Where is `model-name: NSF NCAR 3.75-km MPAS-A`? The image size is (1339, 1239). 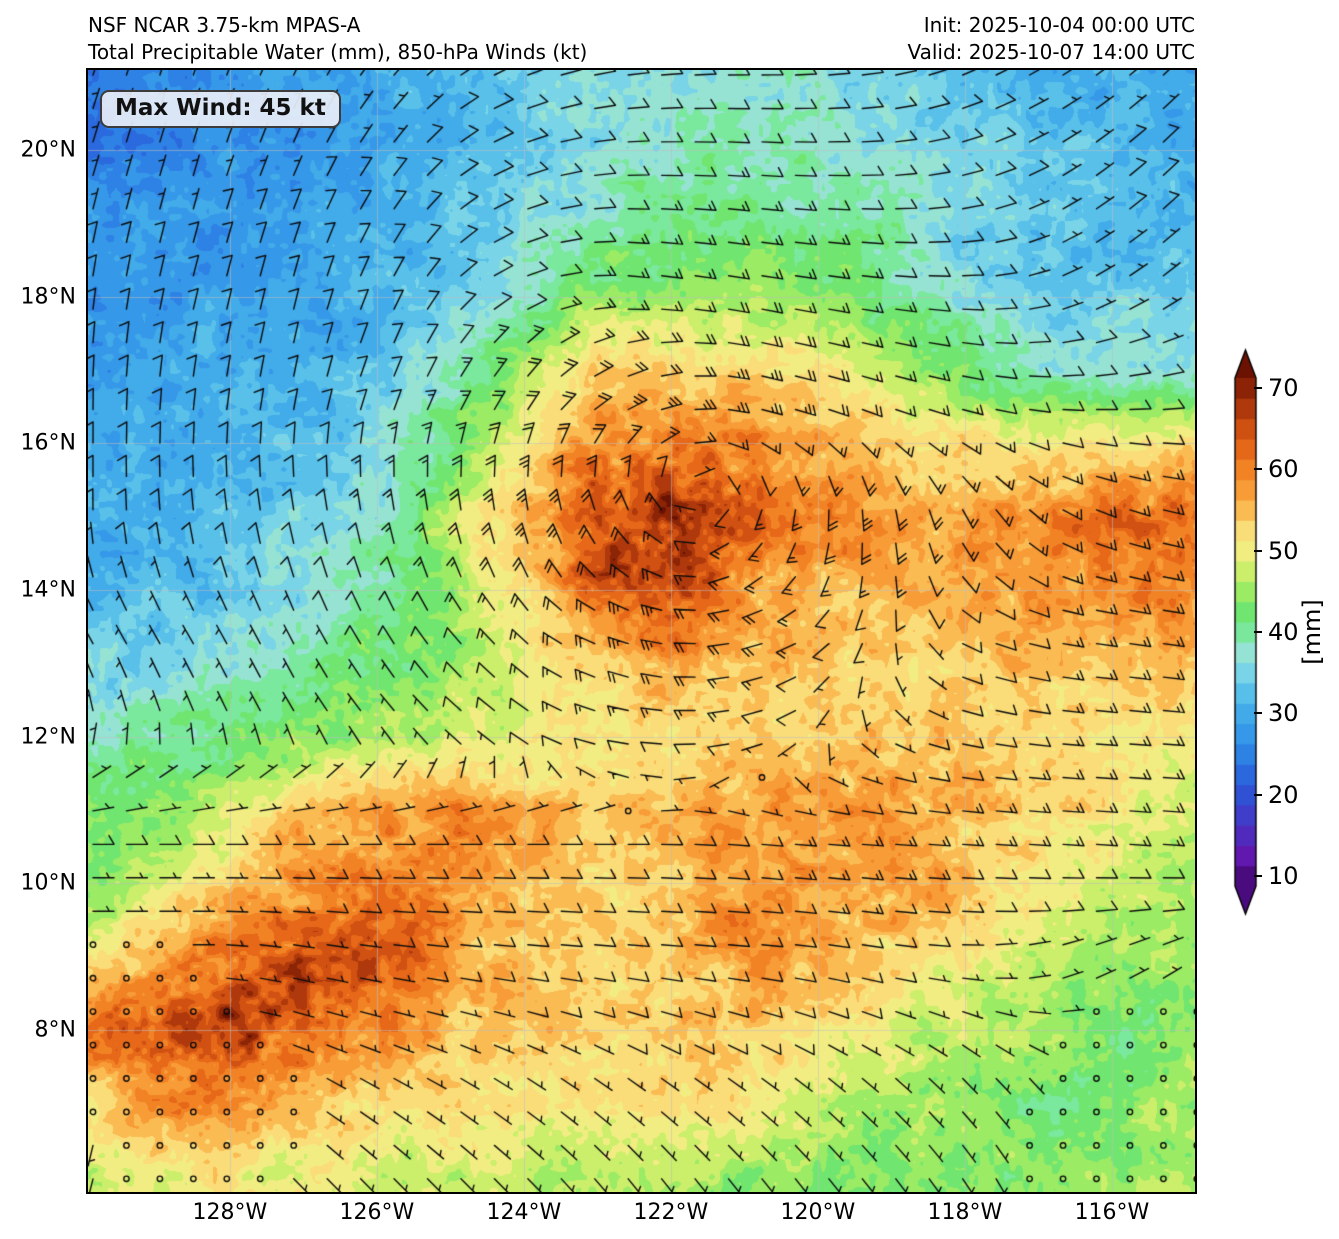
model-name: NSF NCAR 3.75-km MPAS-A is located at coordinates (224, 25).